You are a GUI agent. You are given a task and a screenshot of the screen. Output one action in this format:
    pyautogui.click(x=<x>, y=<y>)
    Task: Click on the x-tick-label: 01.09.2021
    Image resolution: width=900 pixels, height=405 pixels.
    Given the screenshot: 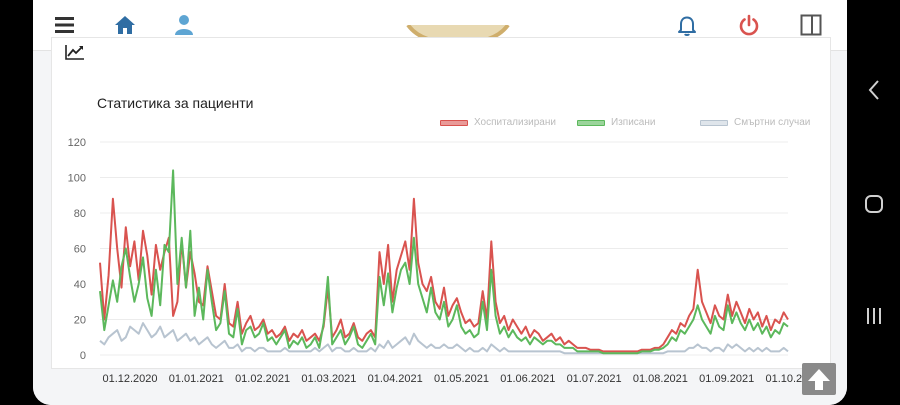 What is the action you would take?
    pyautogui.click(x=726, y=379)
    